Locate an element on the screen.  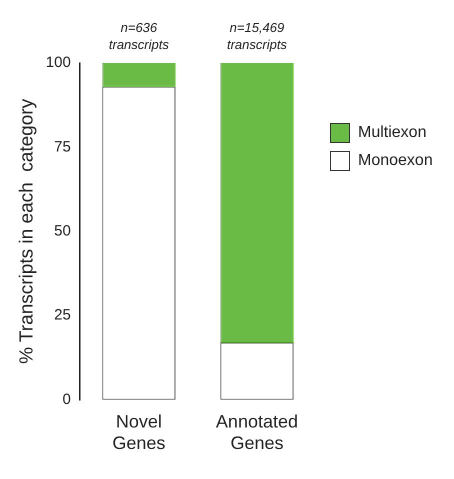
y-tick-label: 75 is located at coordinates (62, 147).